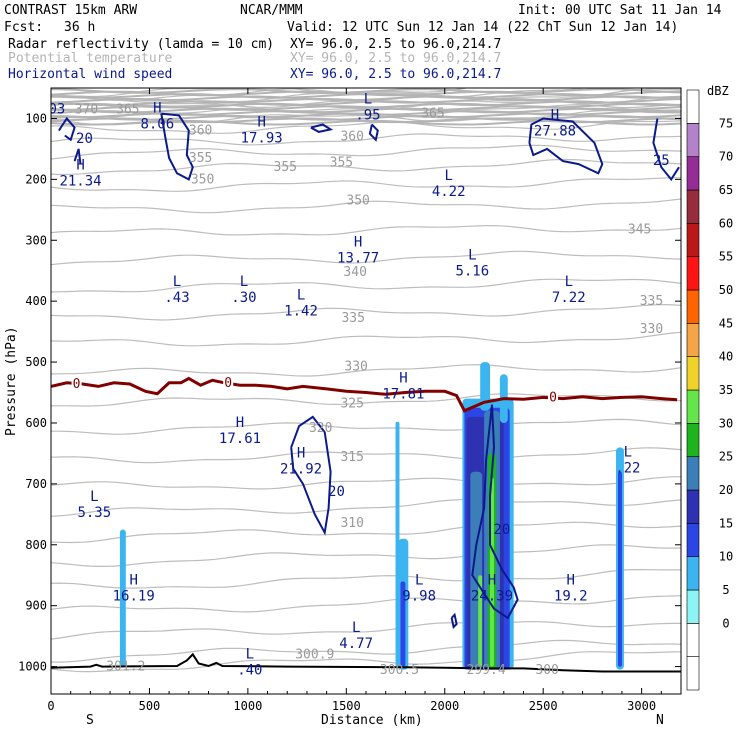 The height and width of the screenshot is (740, 740). What do you see at coordinates (202, 179) in the screenshot?
I see `theta-label: 350` at bounding box center [202, 179].